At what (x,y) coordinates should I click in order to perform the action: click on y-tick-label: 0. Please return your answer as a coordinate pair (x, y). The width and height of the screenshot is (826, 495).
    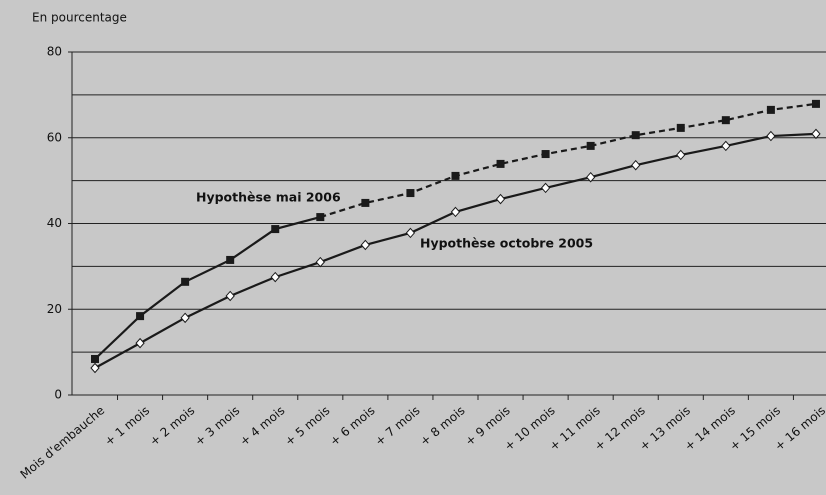
    Looking at the image, I should click on (58, 395).